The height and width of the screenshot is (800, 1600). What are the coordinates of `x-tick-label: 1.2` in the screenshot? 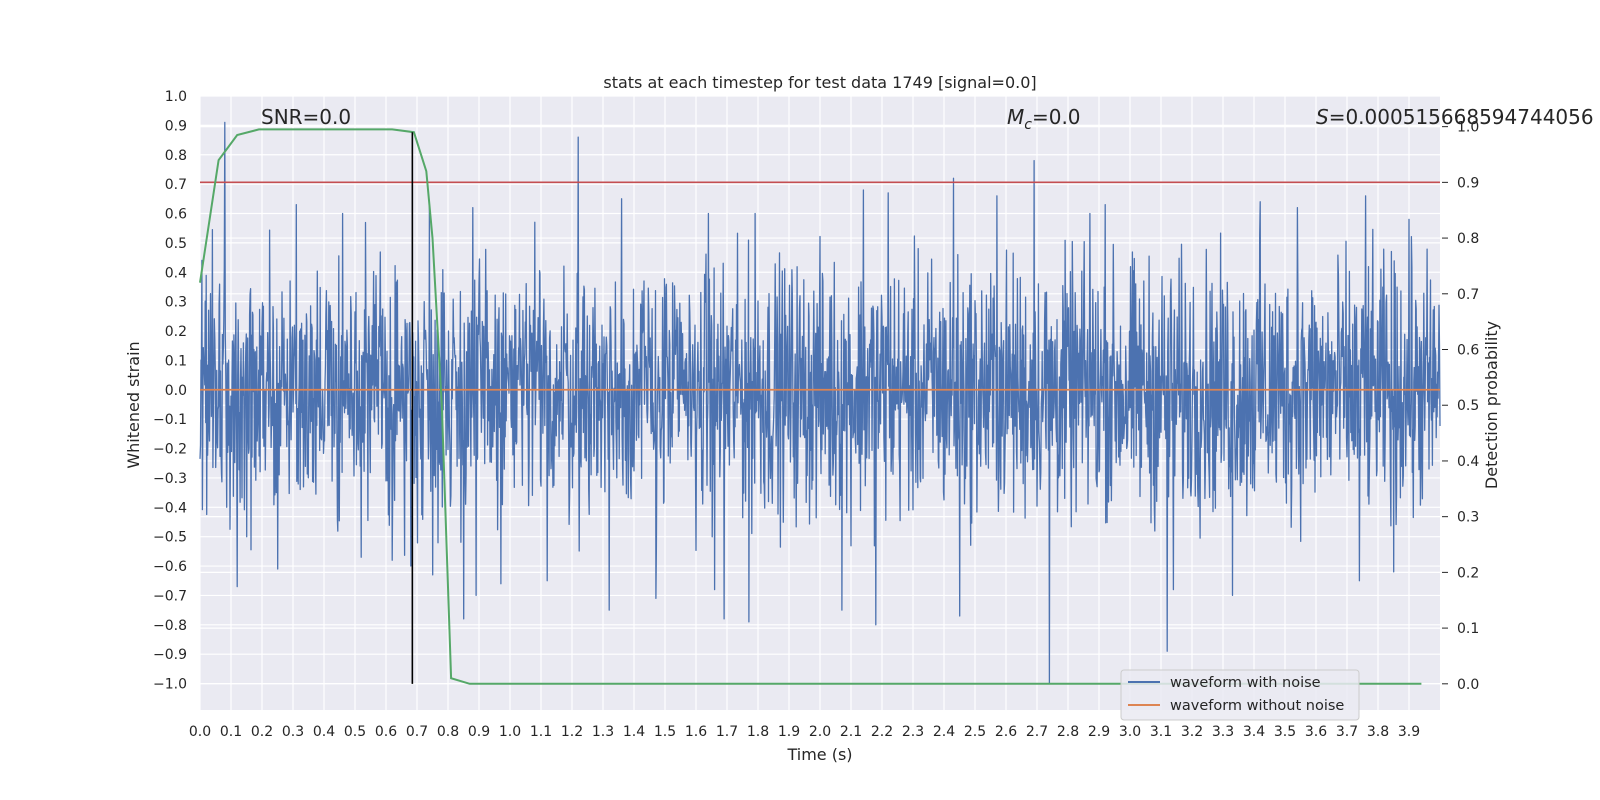 It's located at (572, 732).